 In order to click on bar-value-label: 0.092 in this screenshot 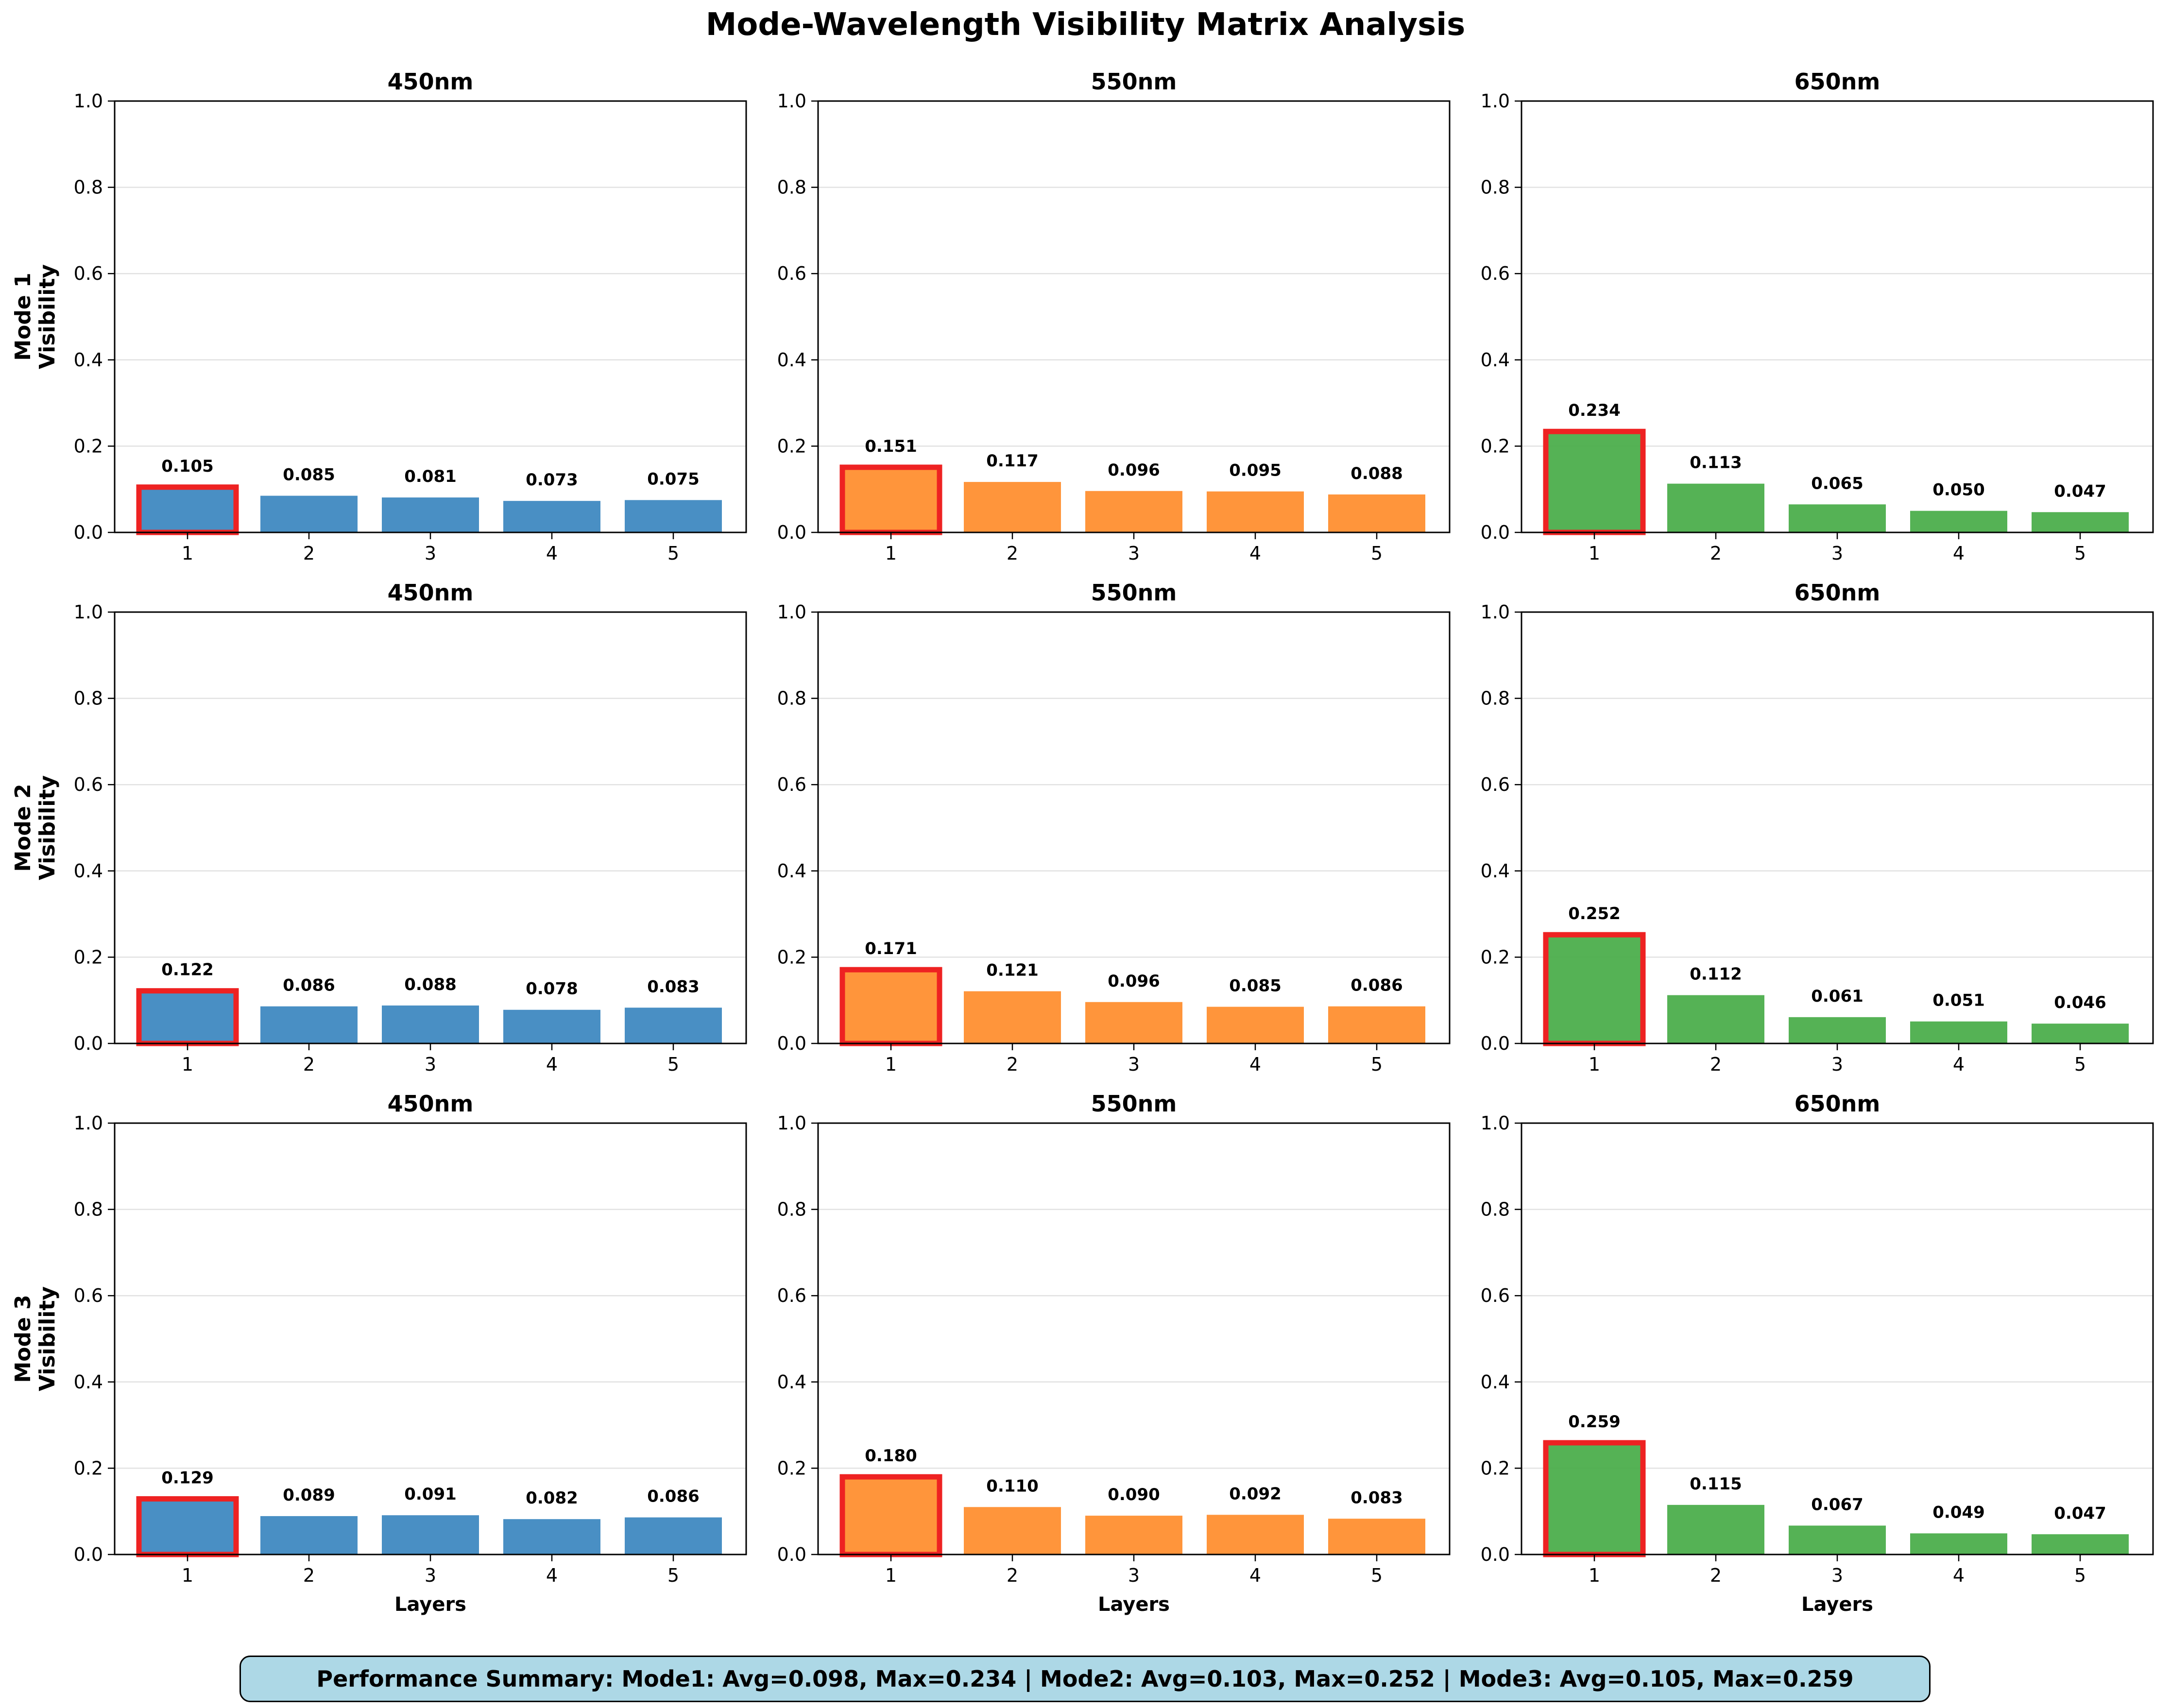, I will do `click(1256, 1493)`.